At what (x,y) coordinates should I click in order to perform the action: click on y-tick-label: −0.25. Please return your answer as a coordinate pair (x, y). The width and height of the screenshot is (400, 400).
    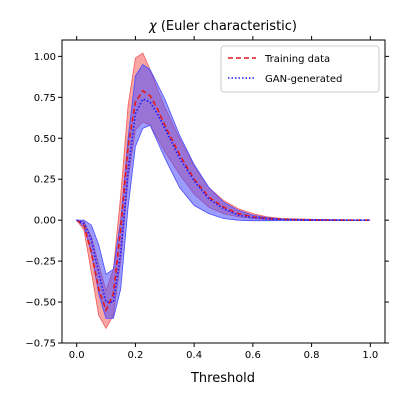
    Looking at the image, I should click on (40, 262).